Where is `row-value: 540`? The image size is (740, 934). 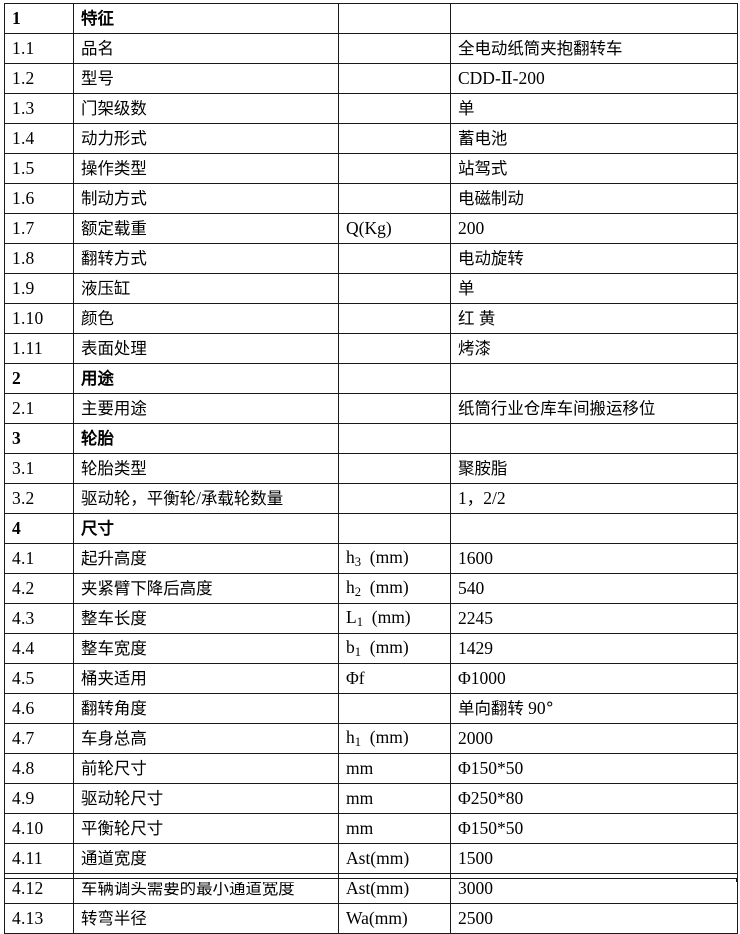 row-value: 540 is located at coordinates (594, 588).